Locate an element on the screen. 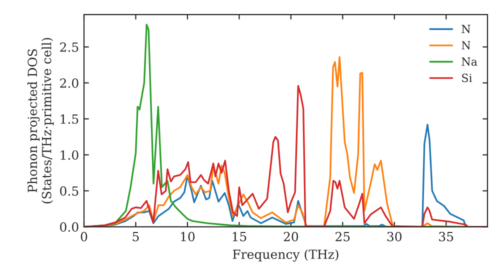  y-tick-label: 2.0 is located at coordinates (69, 83).